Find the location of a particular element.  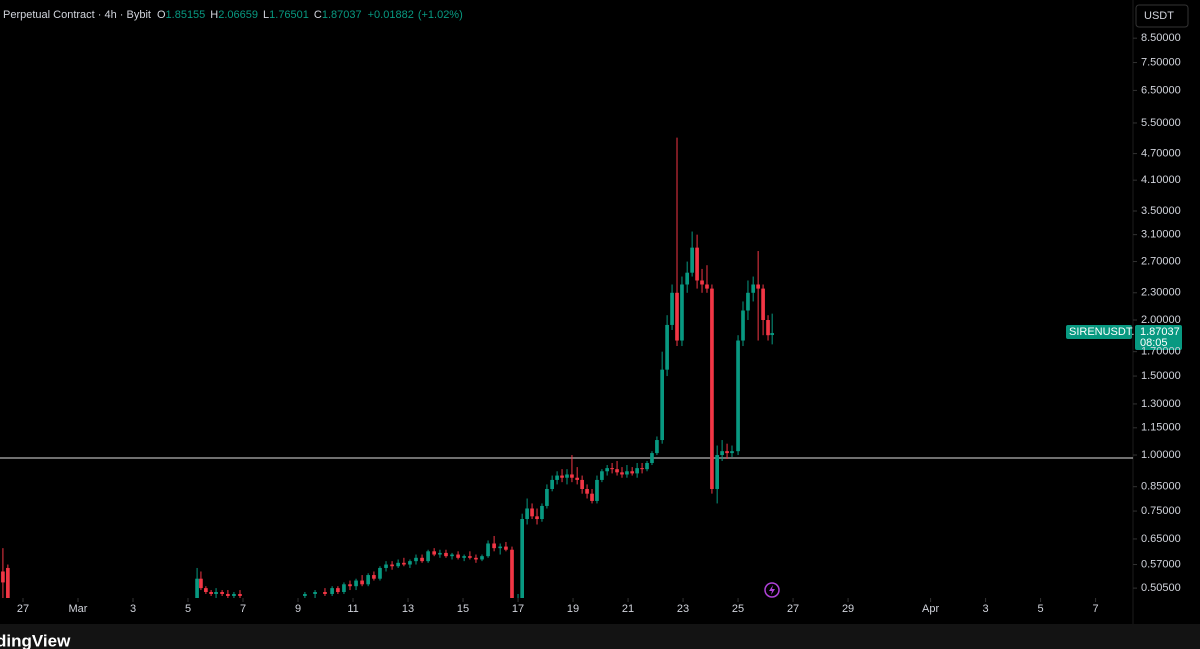

y-tick-label: 2.00000 is located at coordinates (1161, 320).